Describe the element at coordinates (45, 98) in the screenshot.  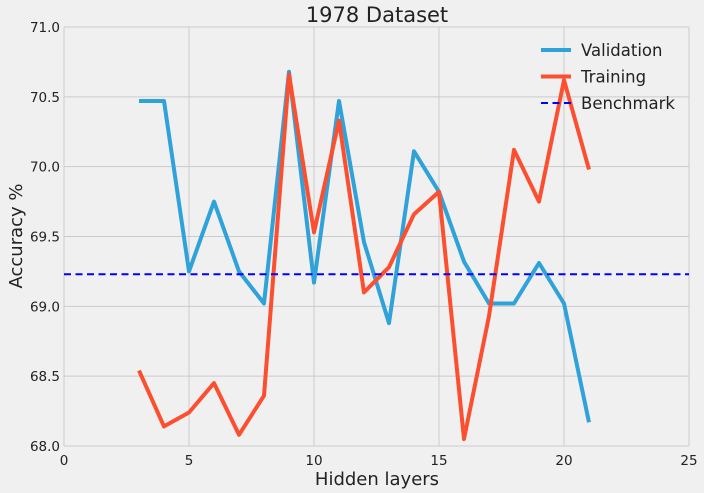
I see `y-tick-label: 70.5` at that location.